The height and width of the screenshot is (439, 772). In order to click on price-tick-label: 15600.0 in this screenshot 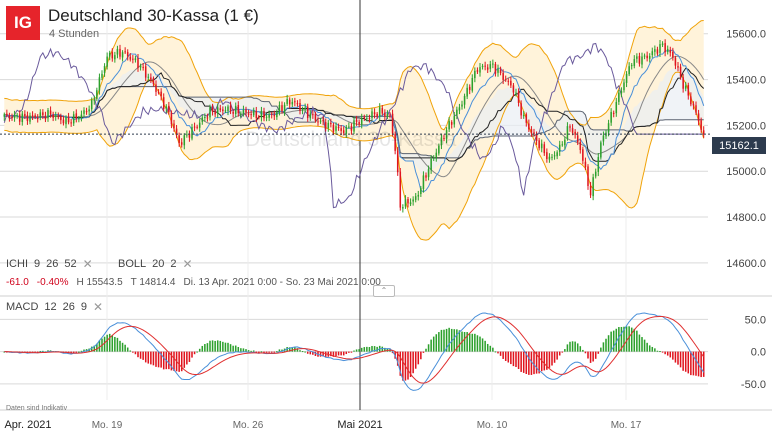, I will do `click(746, 35)`.